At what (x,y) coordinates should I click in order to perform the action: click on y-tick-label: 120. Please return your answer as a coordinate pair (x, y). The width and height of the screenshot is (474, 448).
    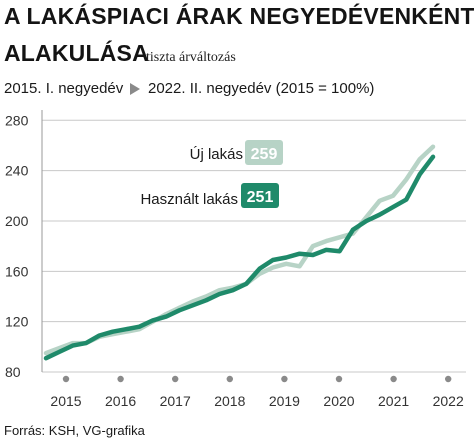
    Looking at the image, I should click on (17, 322).